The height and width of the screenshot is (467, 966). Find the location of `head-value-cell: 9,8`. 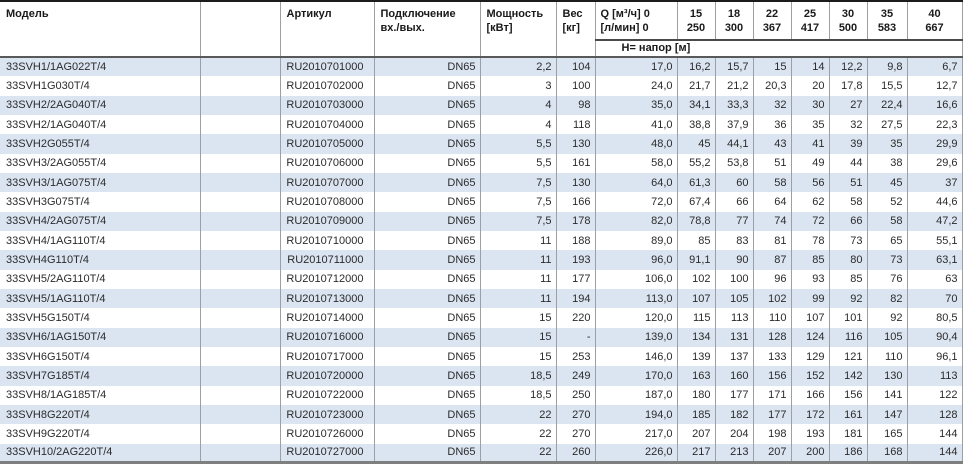

head-value-cell: 9,8 is located at coordinates (887, 67).